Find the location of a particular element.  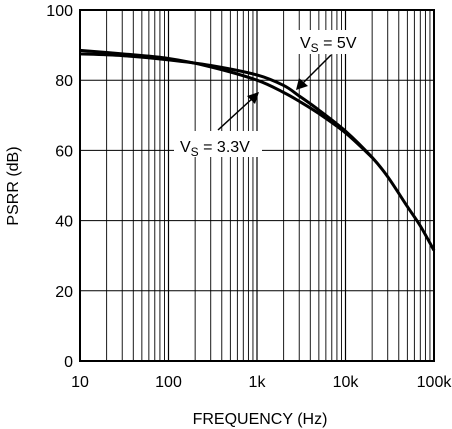

y-tick-label: 0 is located at coordinates (68, 362).